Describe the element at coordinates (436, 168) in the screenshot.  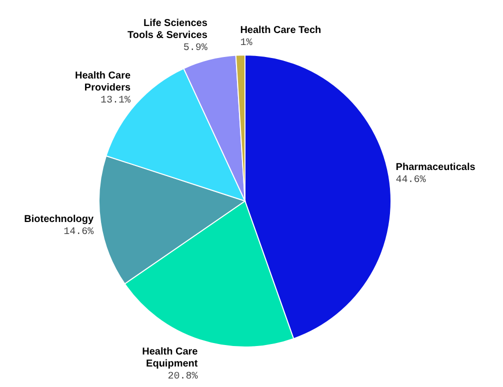
I see `slice-label: Pharmaceuticals` at that location.